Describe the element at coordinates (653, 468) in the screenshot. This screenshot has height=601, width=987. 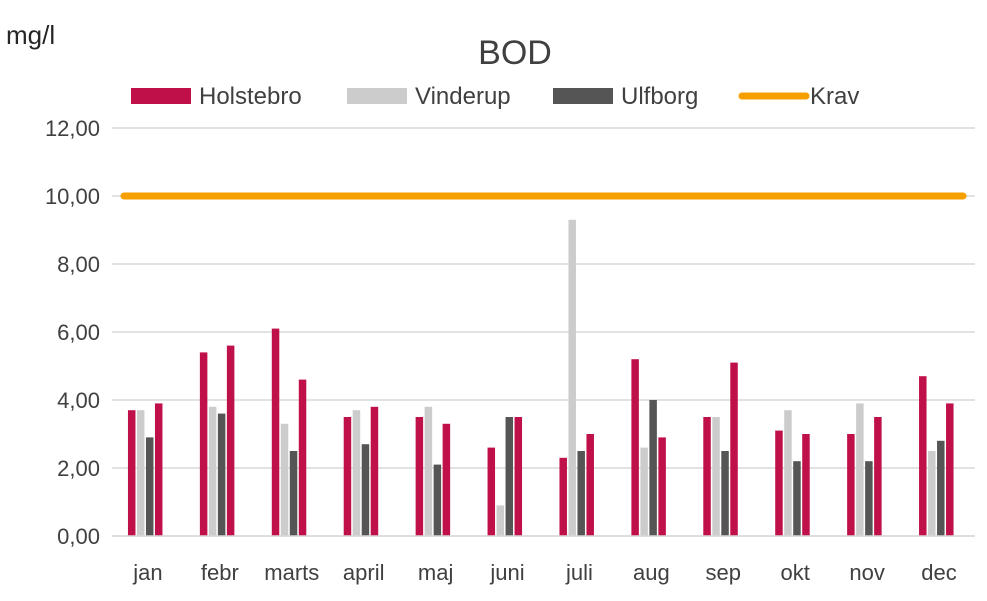
I see `bar-ulfborg-aug` at that location.